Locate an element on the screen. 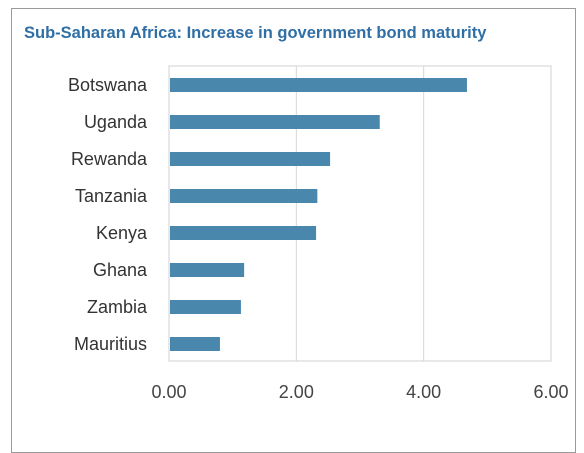 The height and width of the screenshot is (453, 584). category-label: Uganda is located at coordinates (116, 122).